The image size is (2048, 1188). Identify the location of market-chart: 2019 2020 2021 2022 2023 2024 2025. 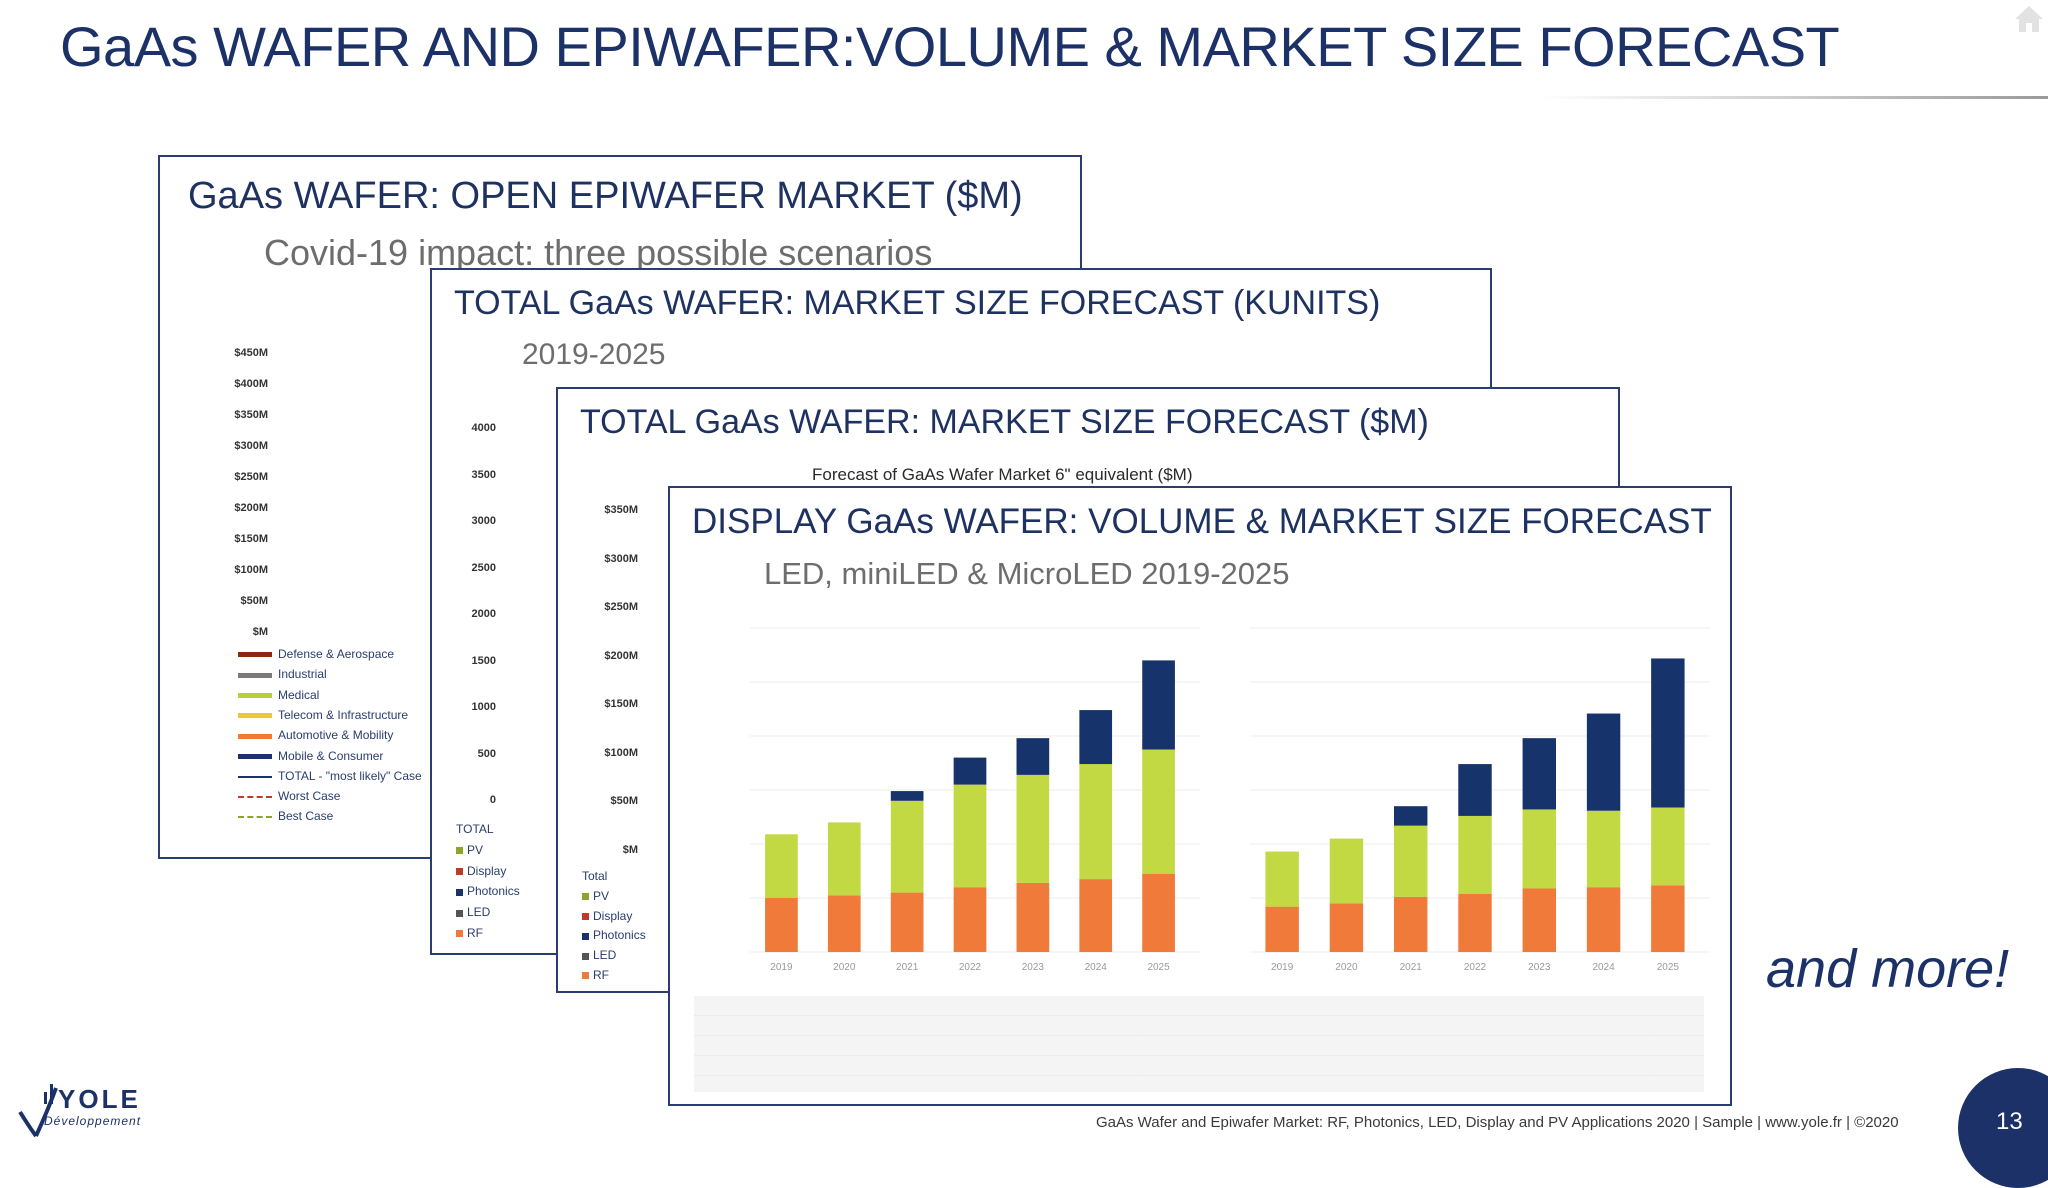
(1480, 800).